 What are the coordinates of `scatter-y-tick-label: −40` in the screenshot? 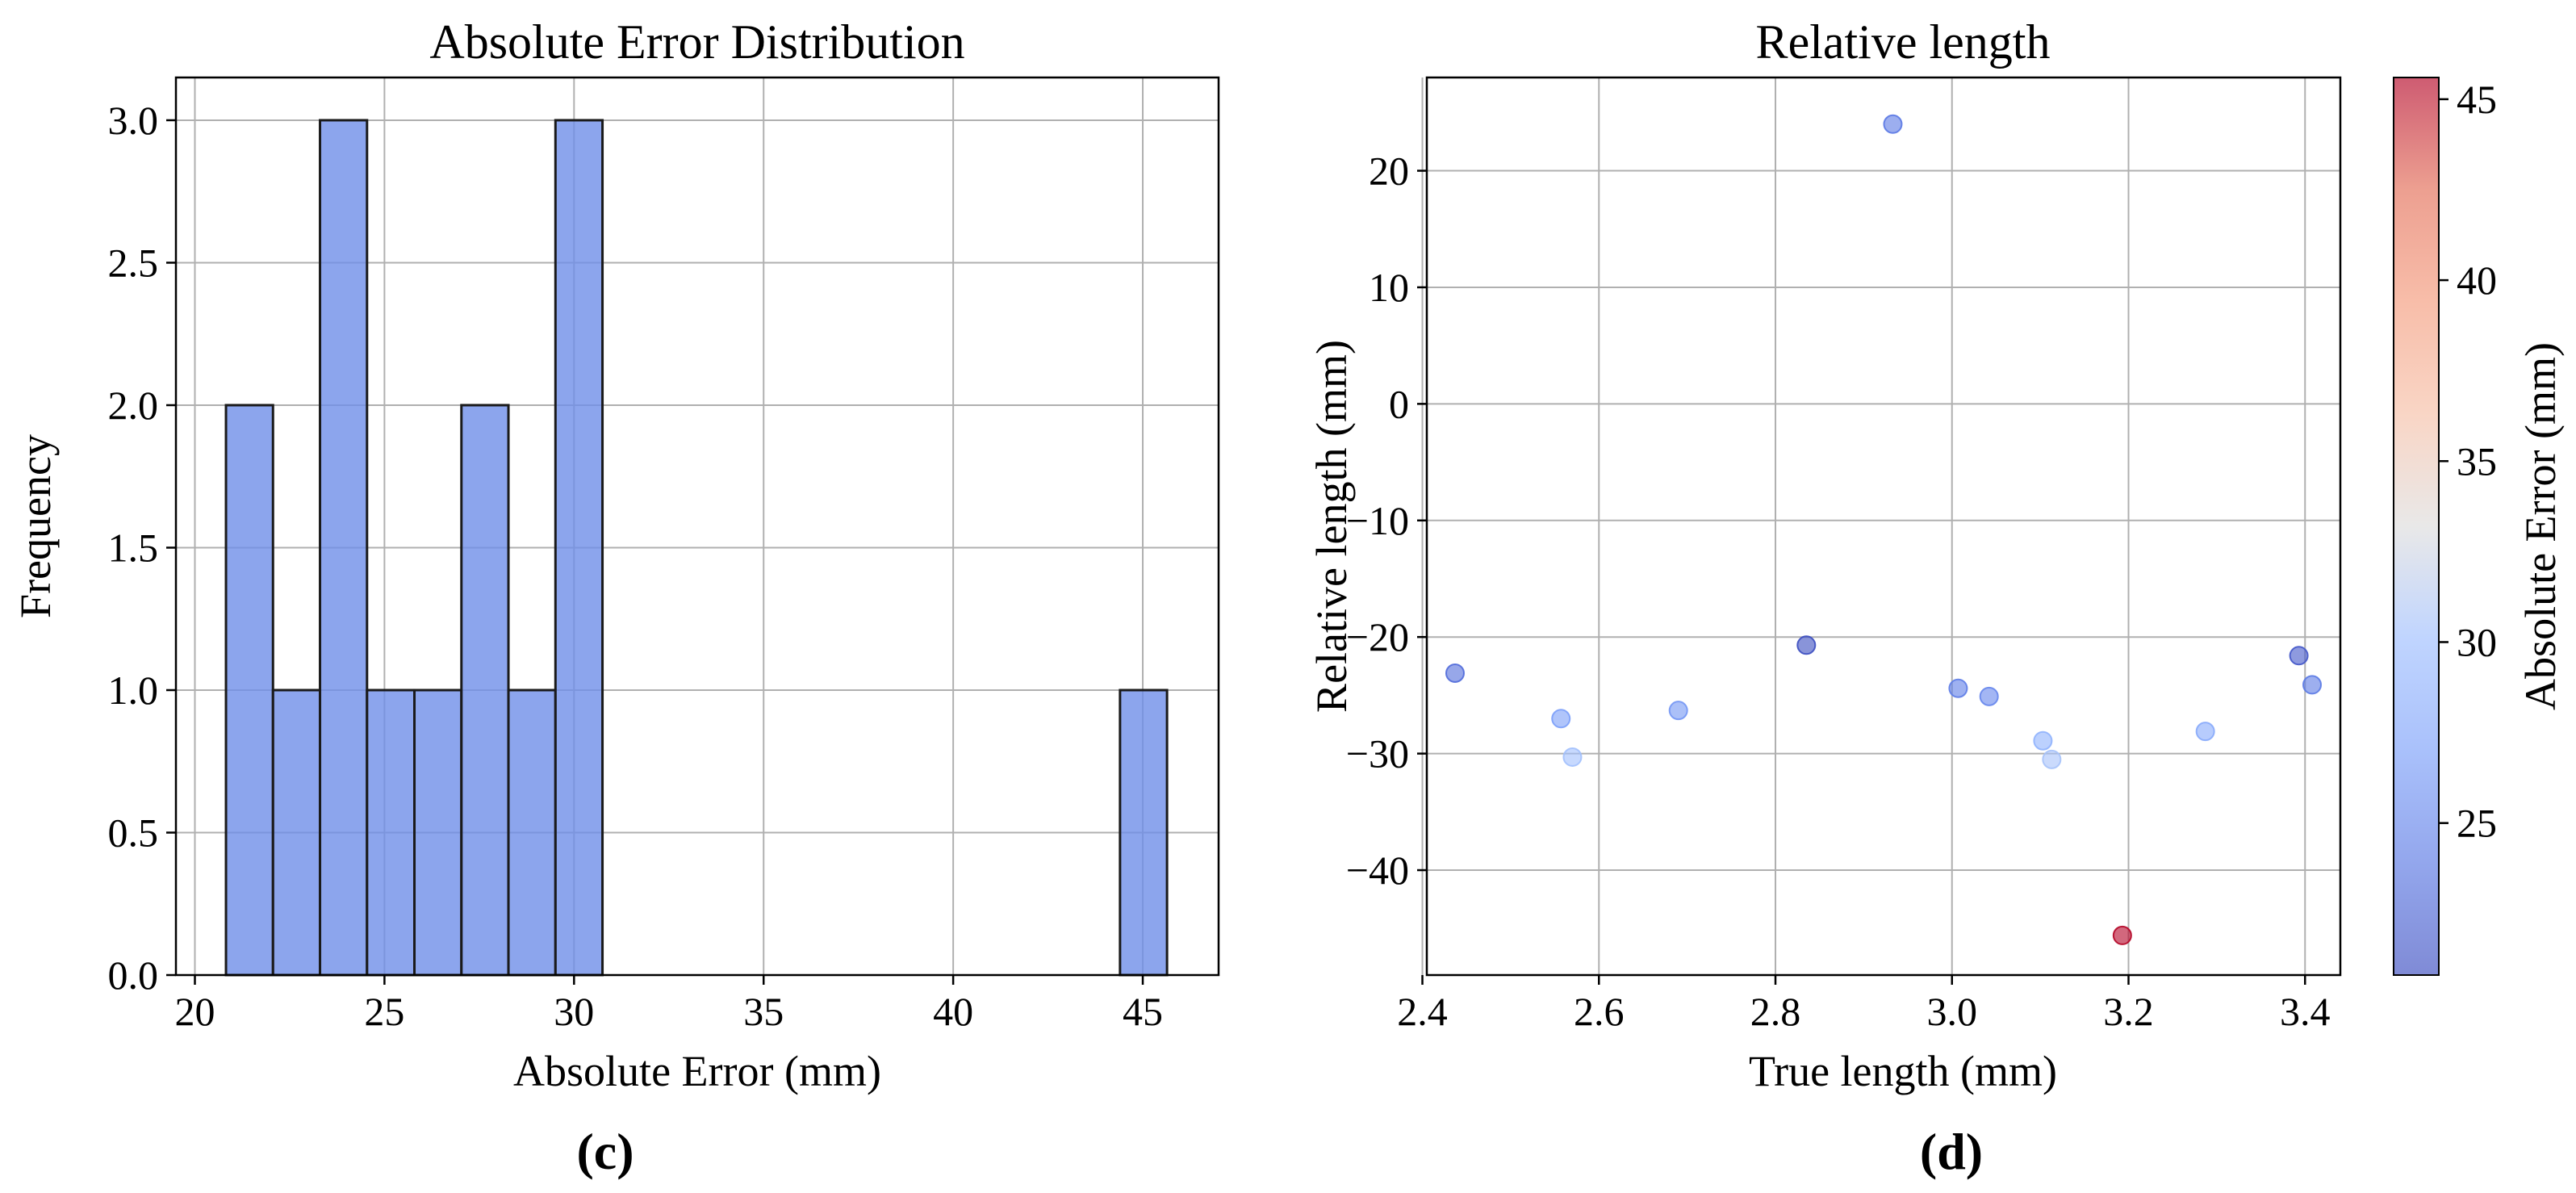 It's located at (1377, 870).